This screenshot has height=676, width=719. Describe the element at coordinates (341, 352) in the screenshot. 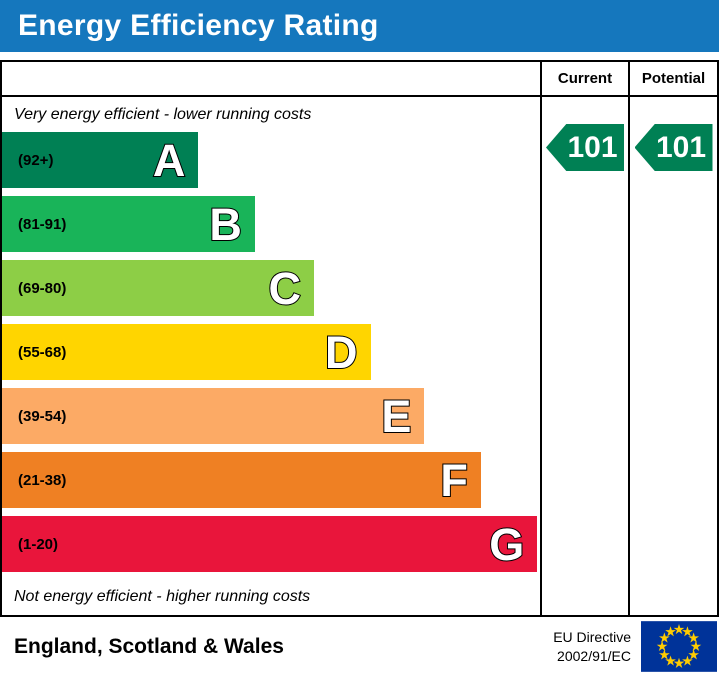

I see `band-letter: D` at that location.